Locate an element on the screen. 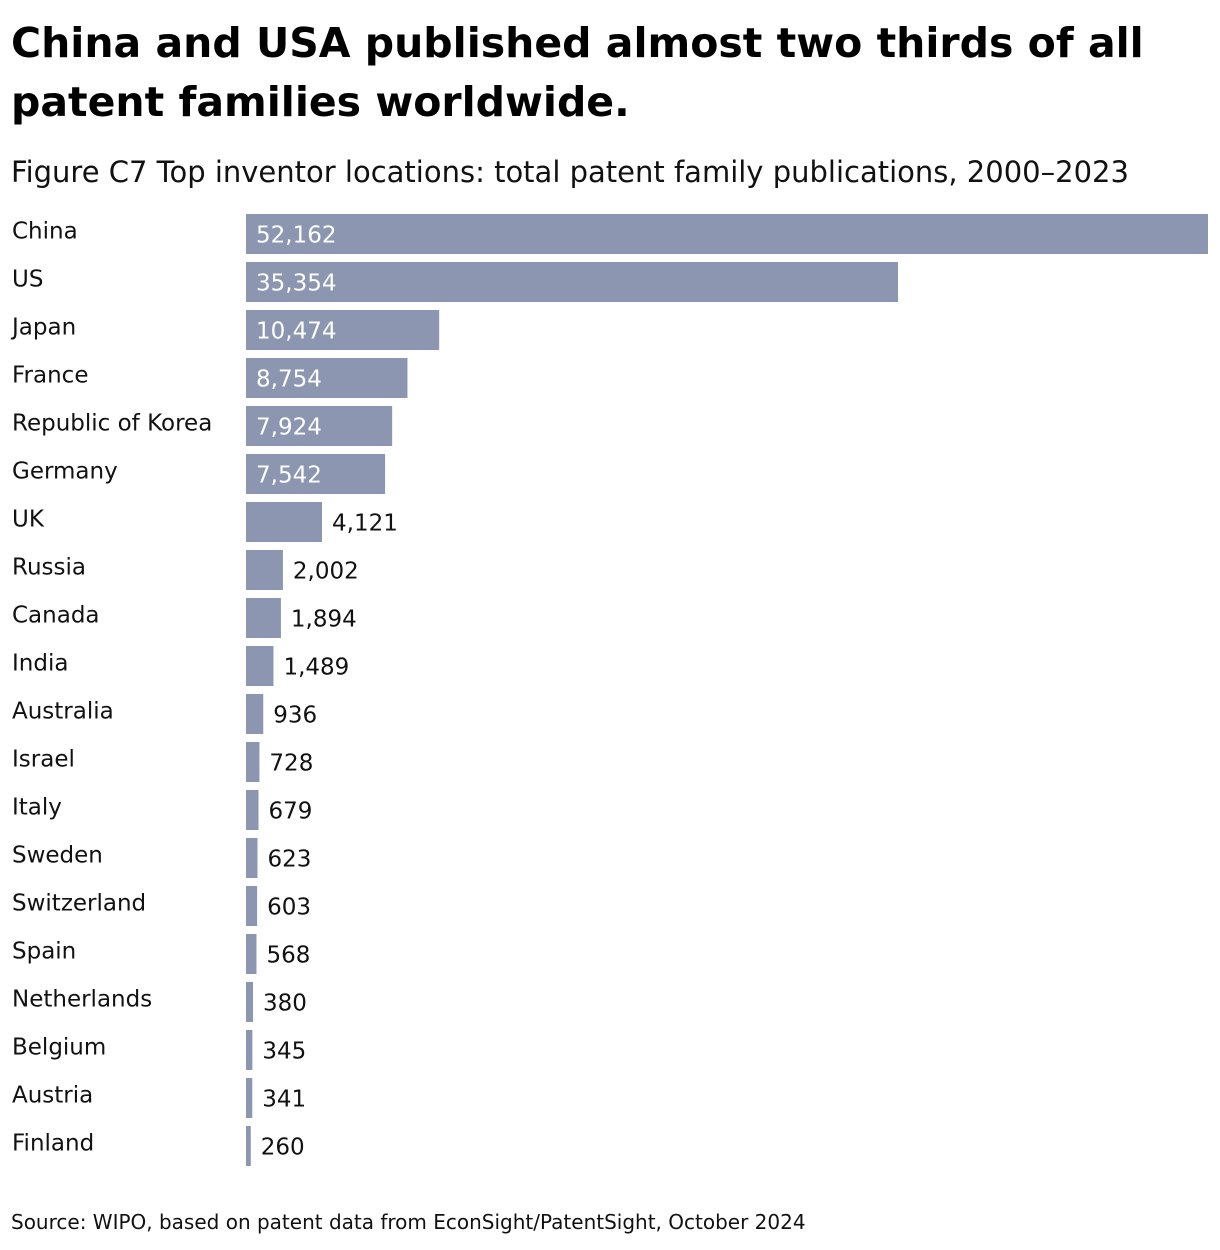 This screenshot has height=1250, width=1220. category-label: Germany is located at coordinates (65, 472).